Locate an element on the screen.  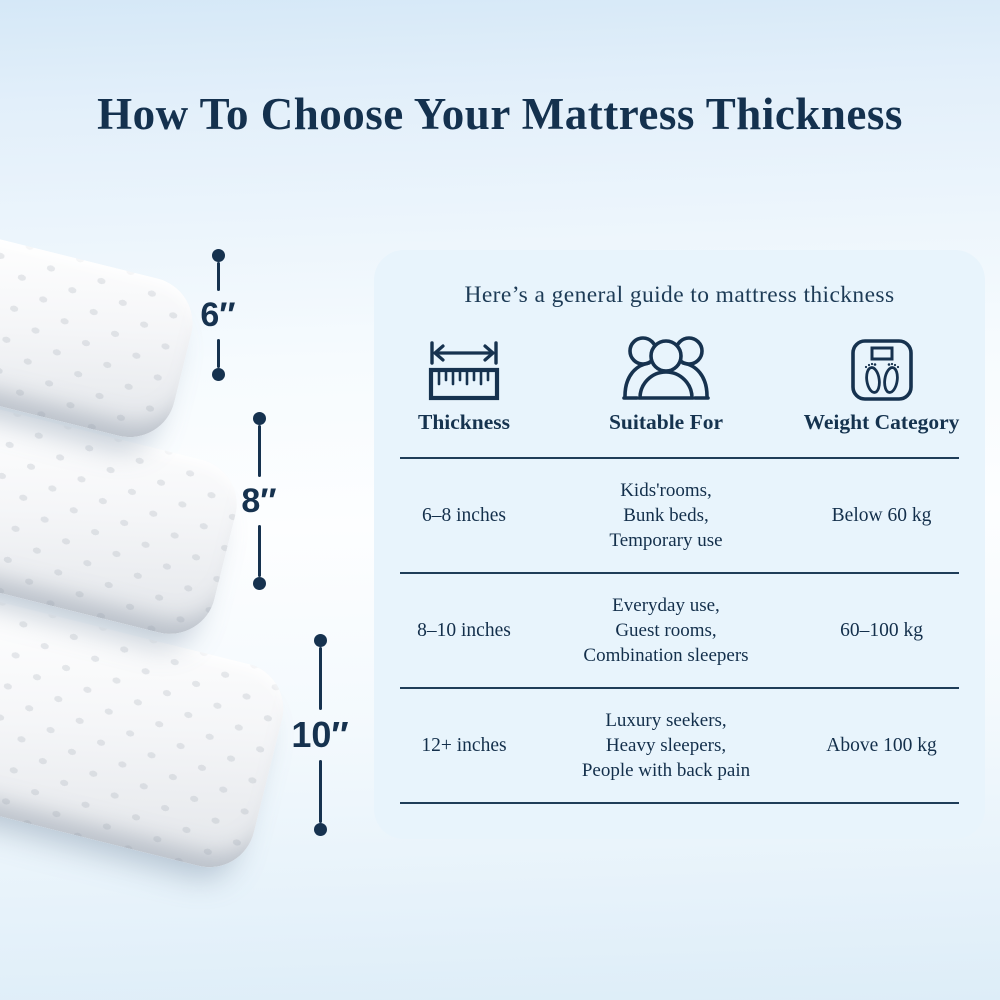
cell-weight: Below 60 kg is located at coordinates (881, 515).